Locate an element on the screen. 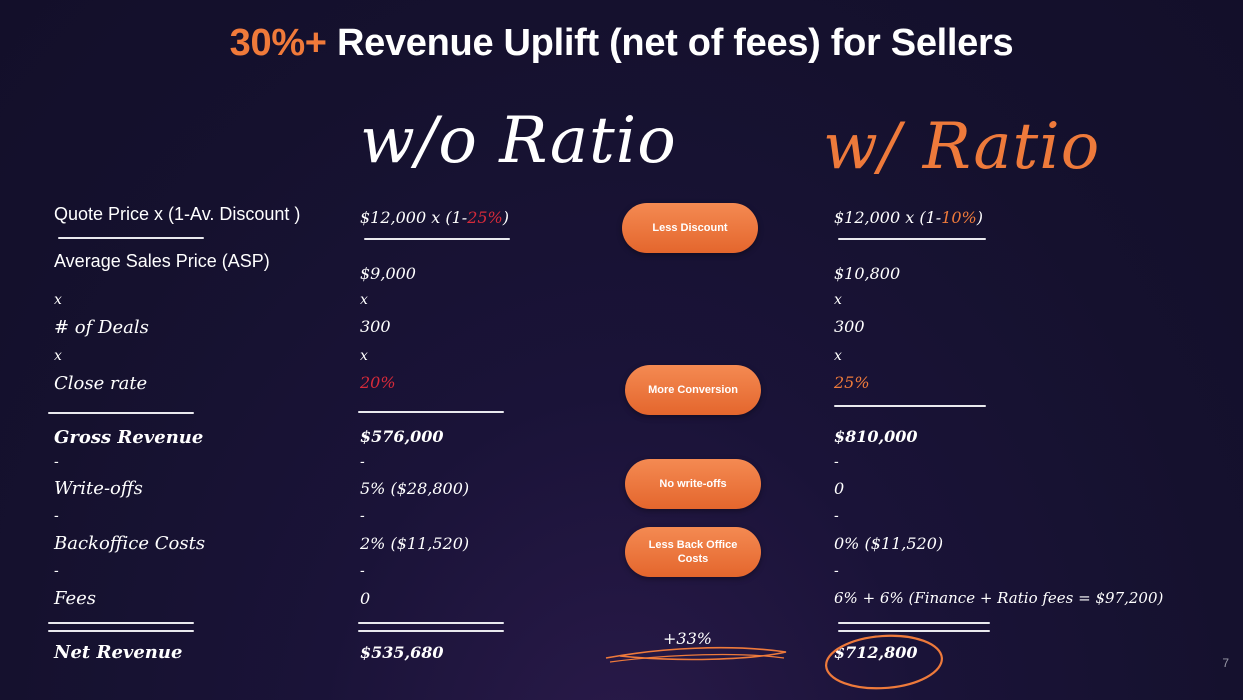  label-times-1: x is located at coordinates (58, 300).